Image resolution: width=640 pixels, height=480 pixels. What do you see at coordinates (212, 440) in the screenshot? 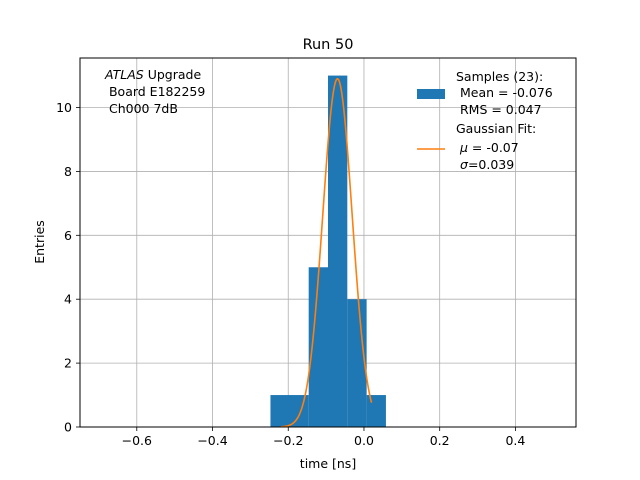
I see `x-tick-label: −0.4` at bounding box center [212, 440].